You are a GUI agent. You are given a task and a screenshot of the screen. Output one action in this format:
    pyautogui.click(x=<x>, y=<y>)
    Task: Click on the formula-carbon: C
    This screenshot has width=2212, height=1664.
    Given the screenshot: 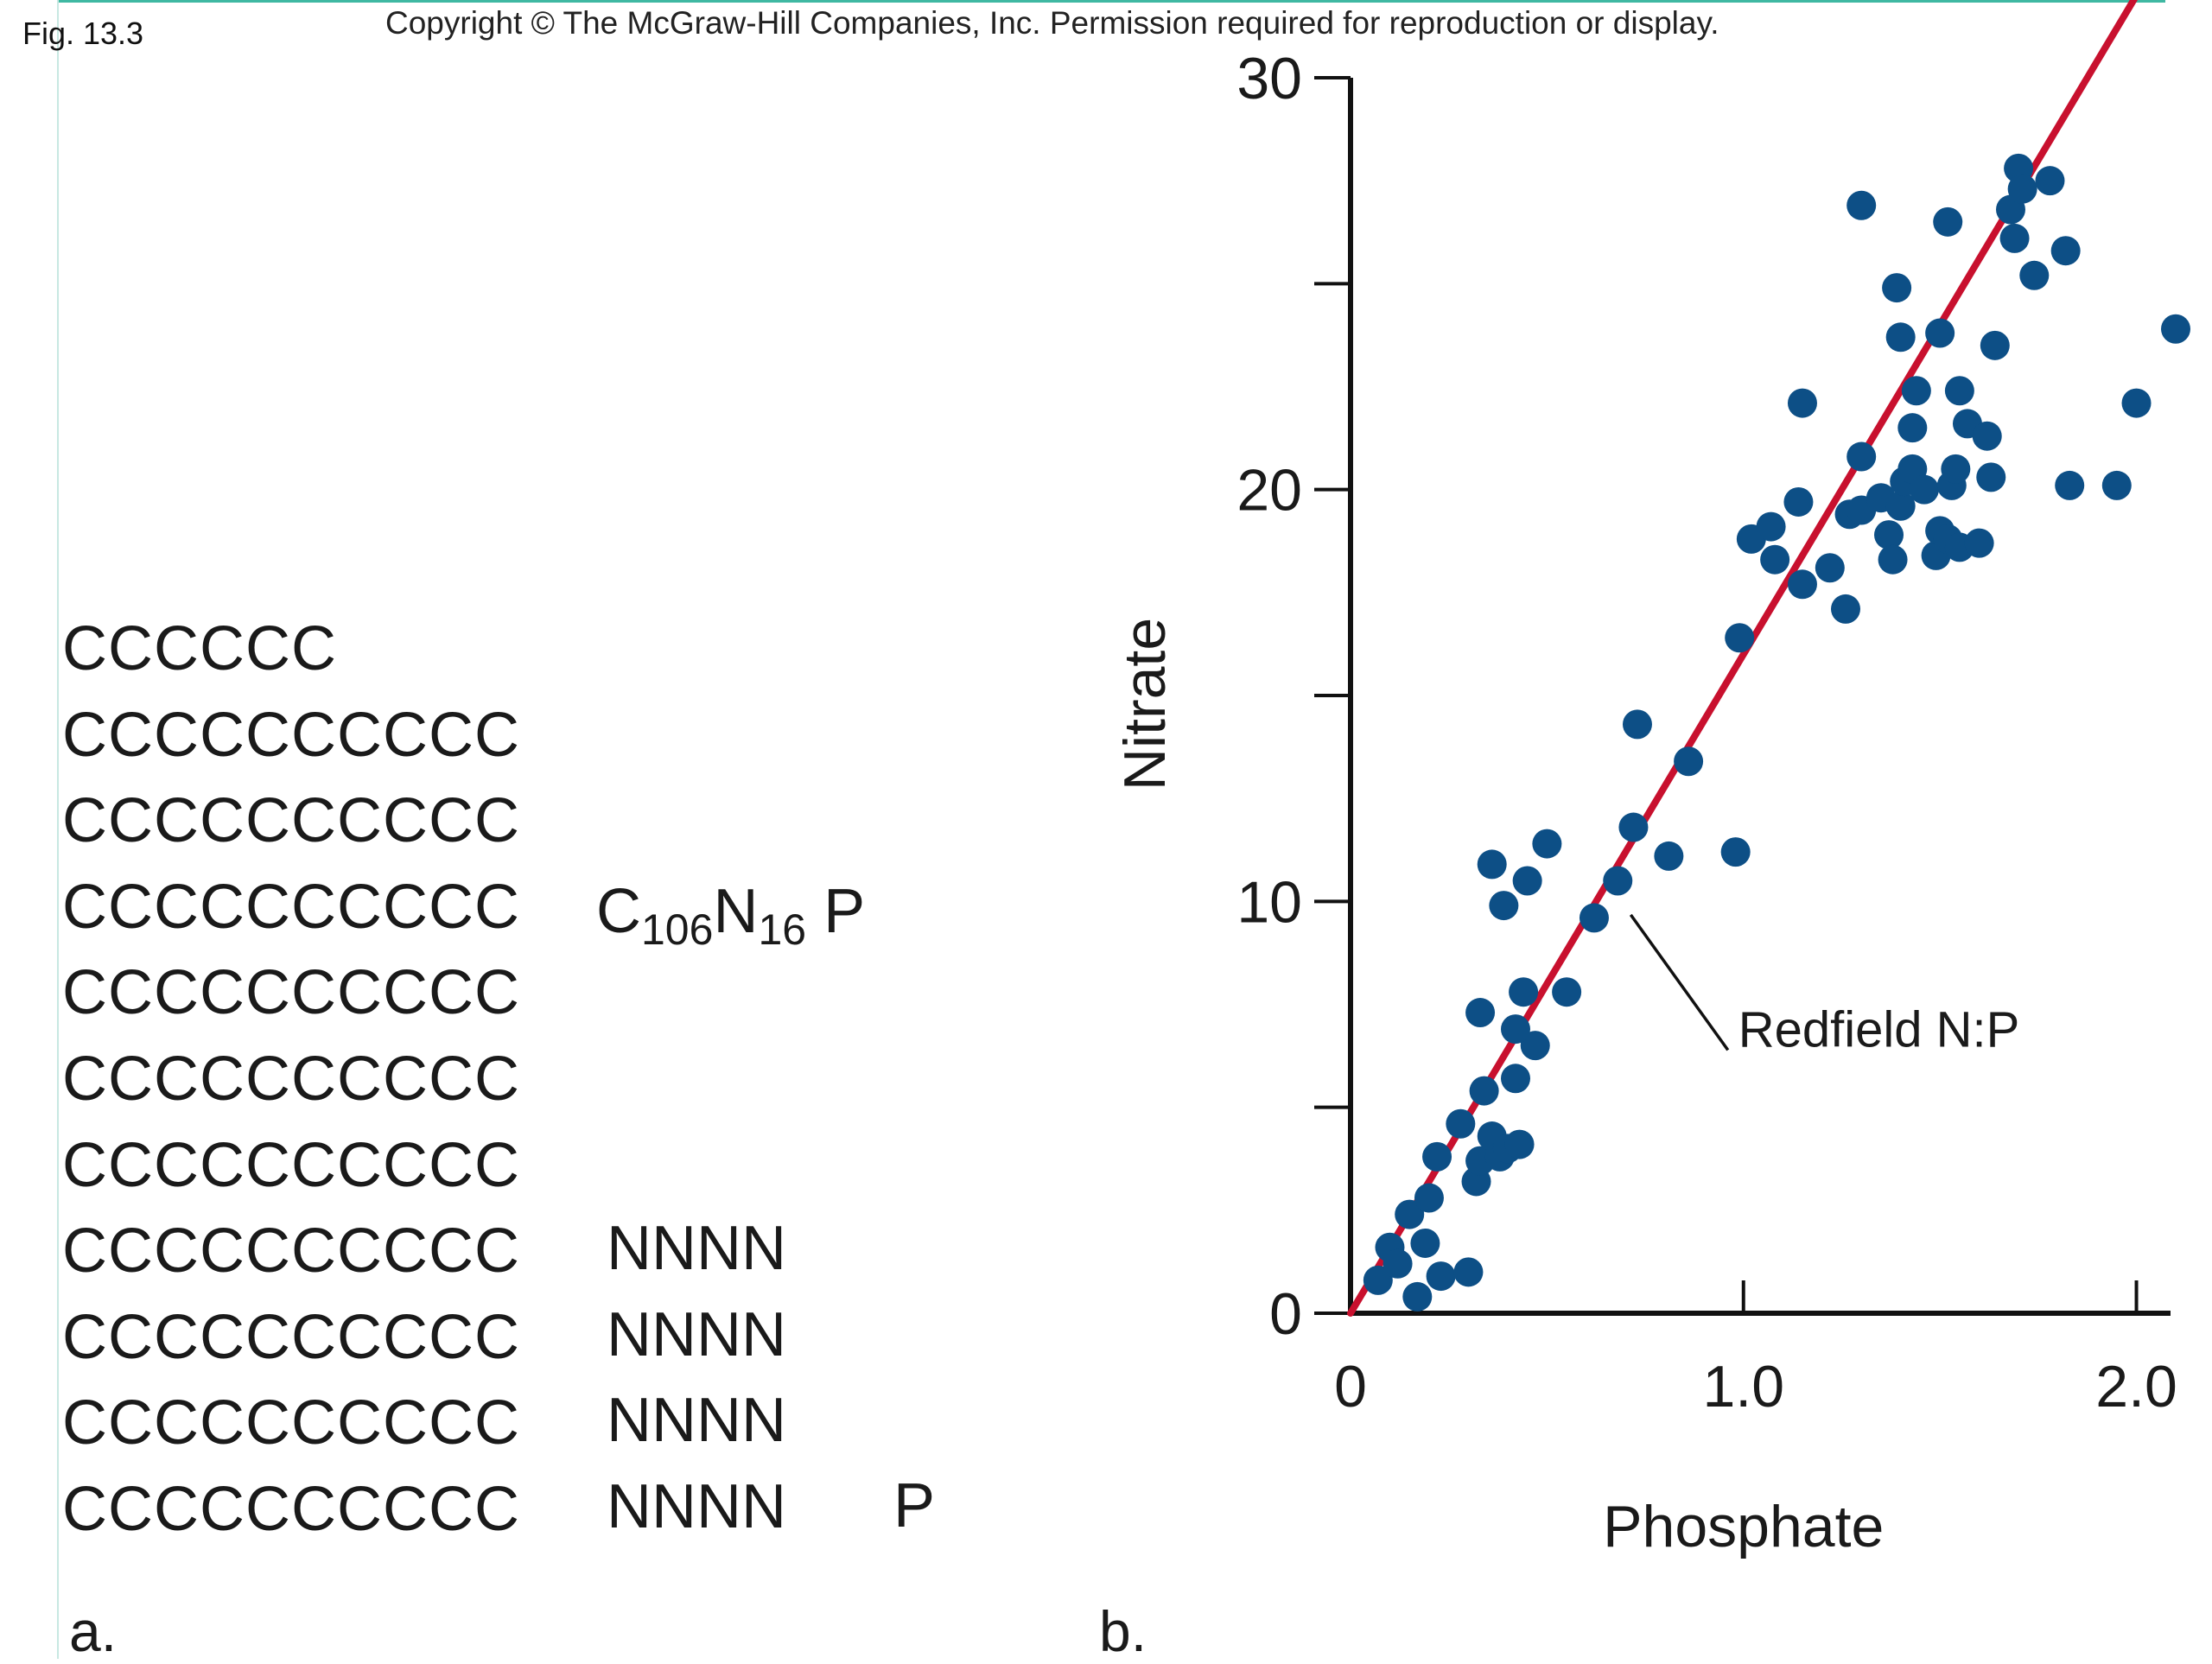 What is the action you would take?
    pyautogui.click(x=618, y=911)
    